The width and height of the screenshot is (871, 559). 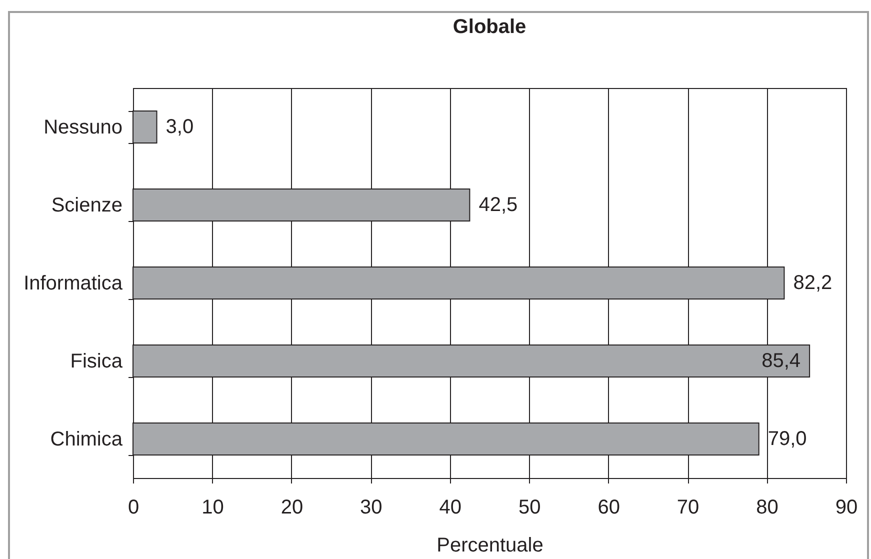 What do you see at coordinates (180, 127) in the screenshot?
I see `data-label: 3,0` at bounding box center [180, 127].